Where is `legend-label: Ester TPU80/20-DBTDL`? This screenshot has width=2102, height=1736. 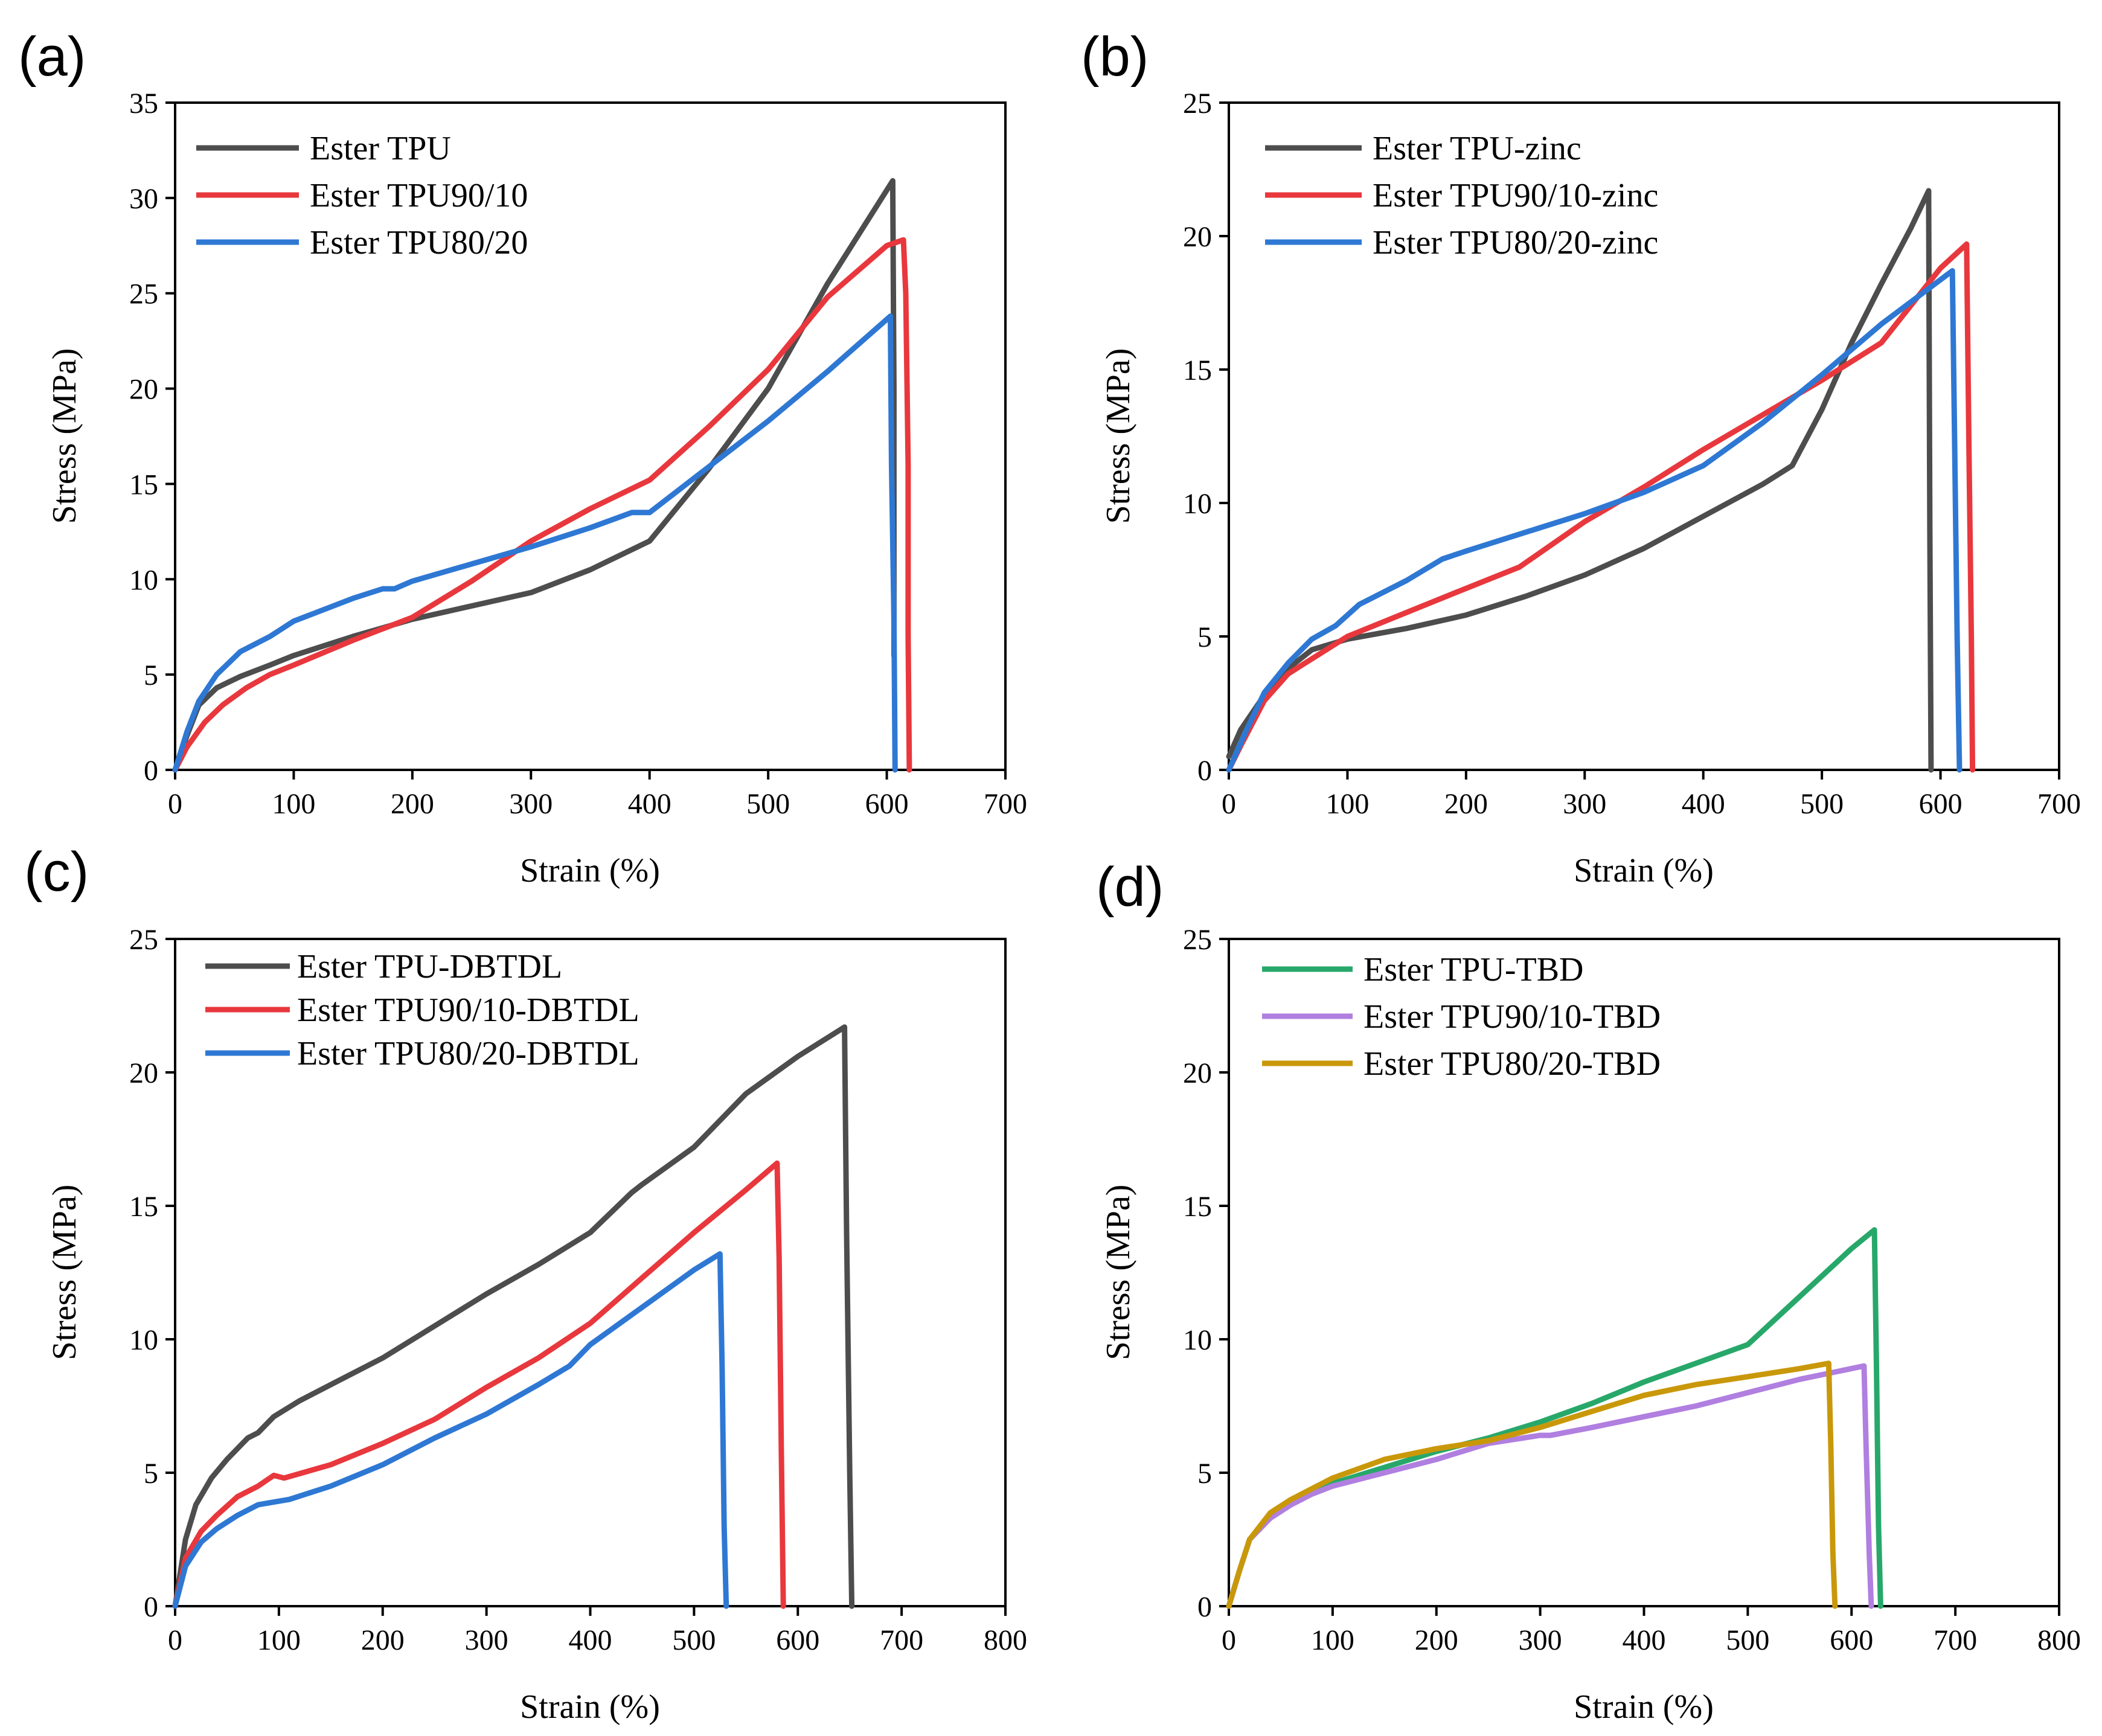
legend-label: Ester TPU80/20-DBTDL is located at coordinates (468, 1053).